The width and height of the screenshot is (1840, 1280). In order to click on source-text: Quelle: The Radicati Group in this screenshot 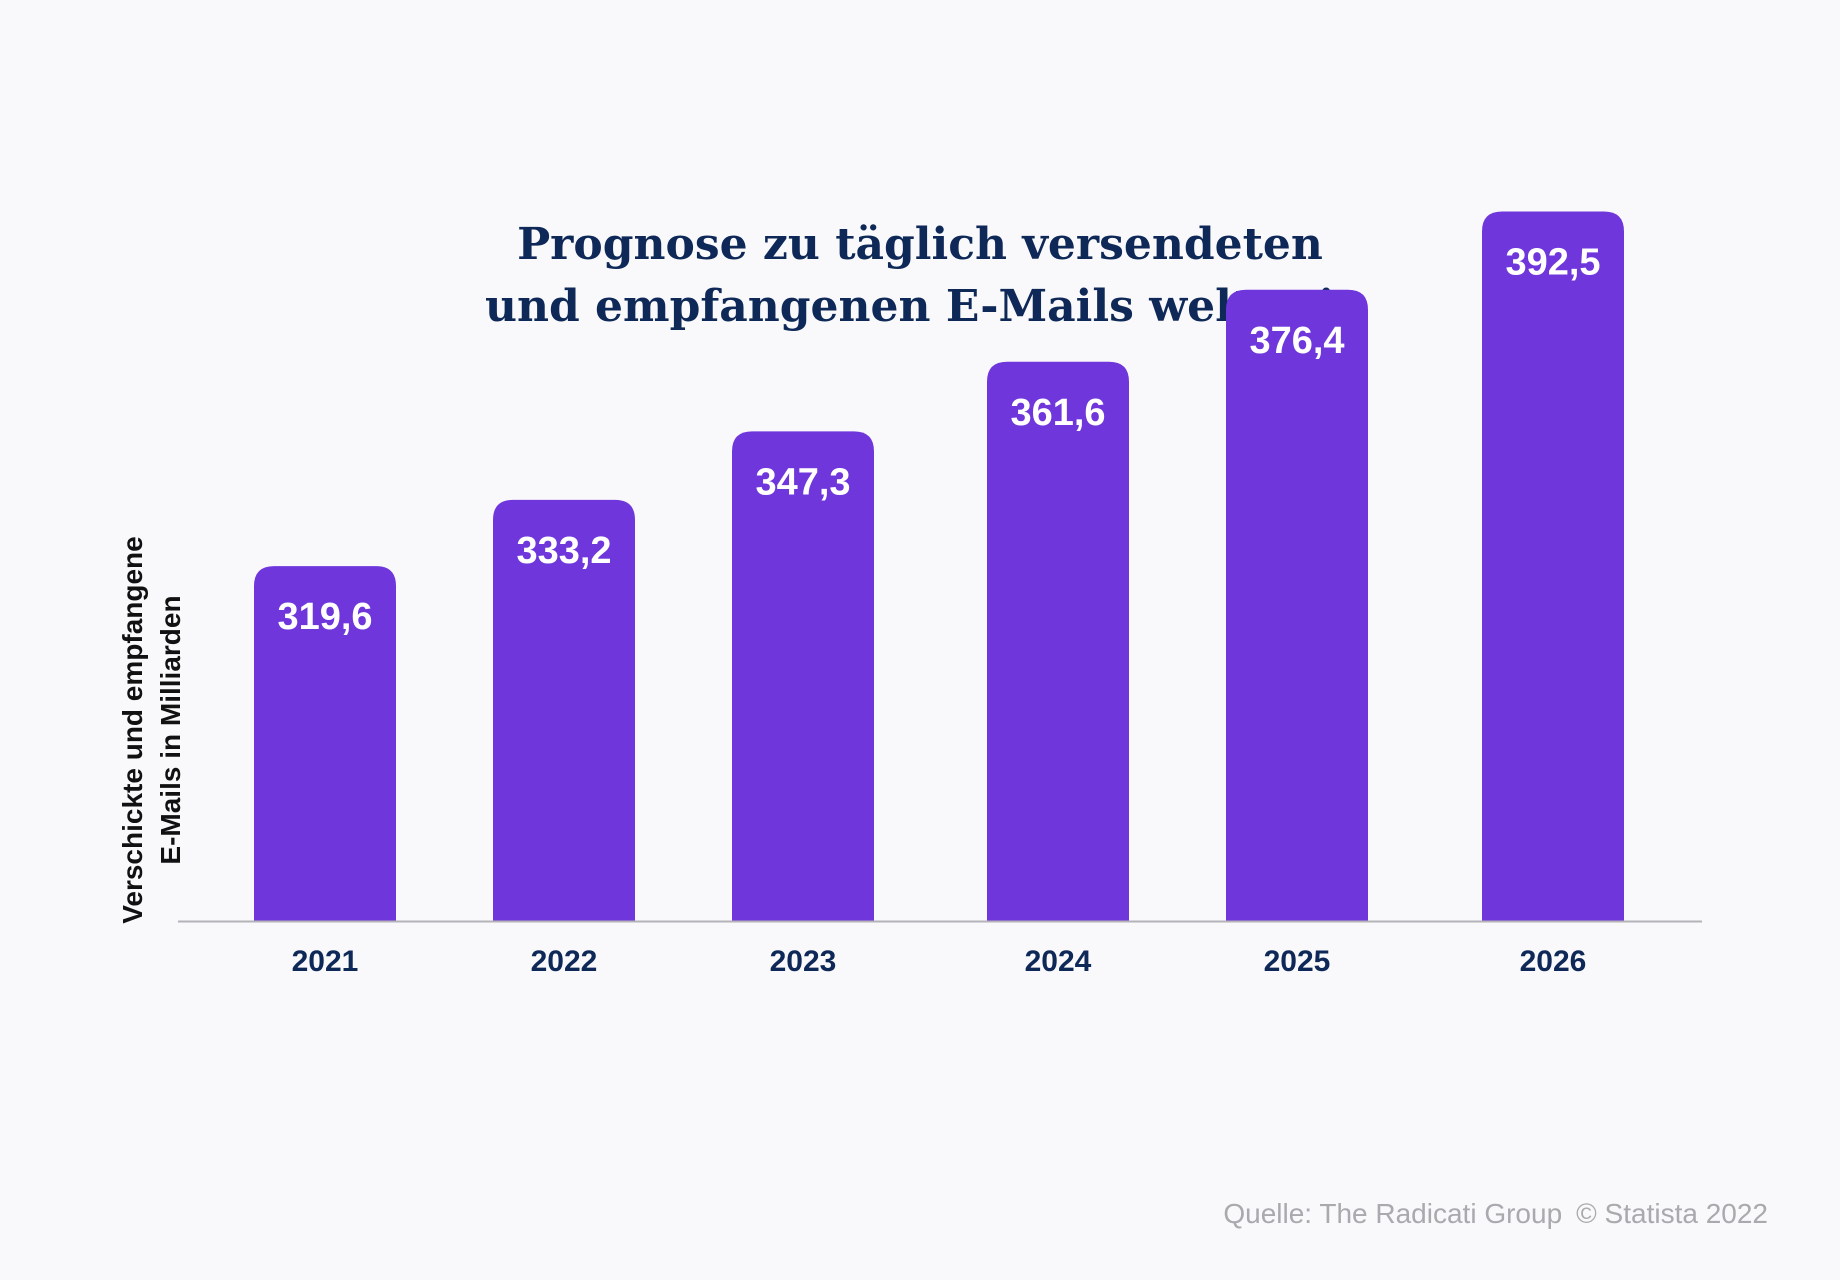, I will do `click(1393, 1213)`.